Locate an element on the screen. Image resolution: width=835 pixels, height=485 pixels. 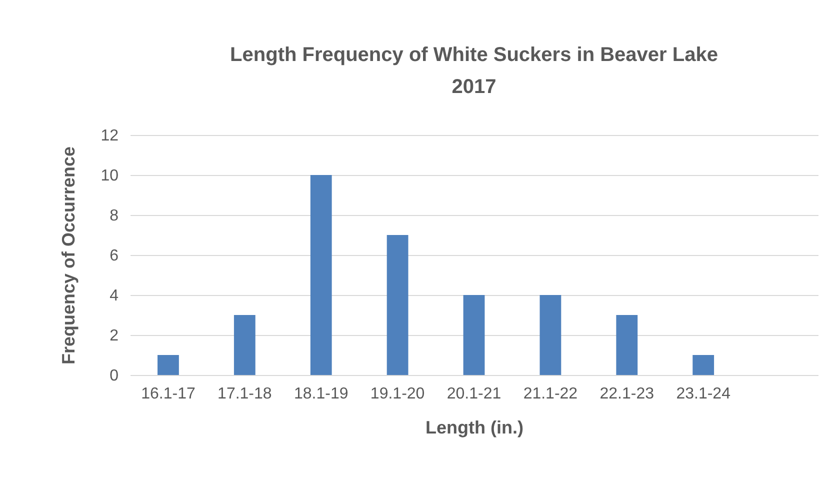
y-tick-label: 0 is located at coordinates (114, 376).